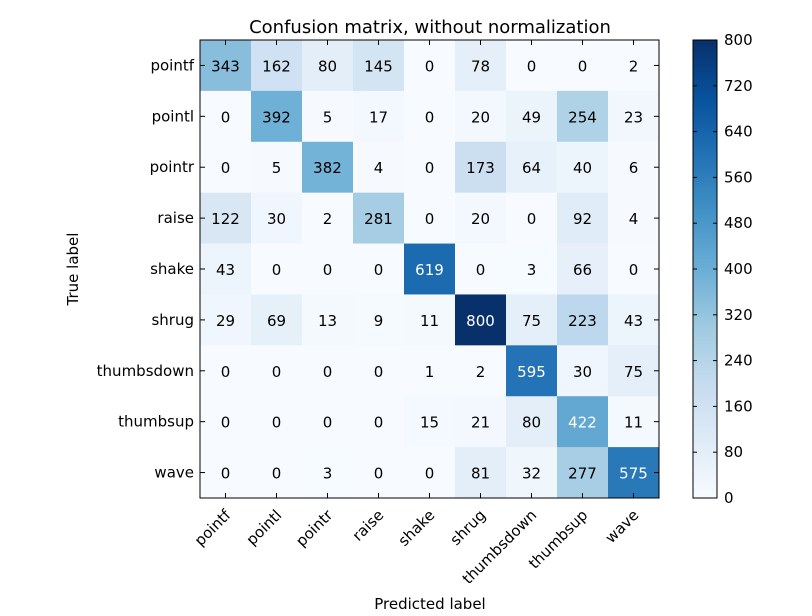 The image size is (812, 616). Describe the element at coordinates (145, 371) in the screenshot. I see `y-tick-label-thumbsdown: thumbsdown` at that location.